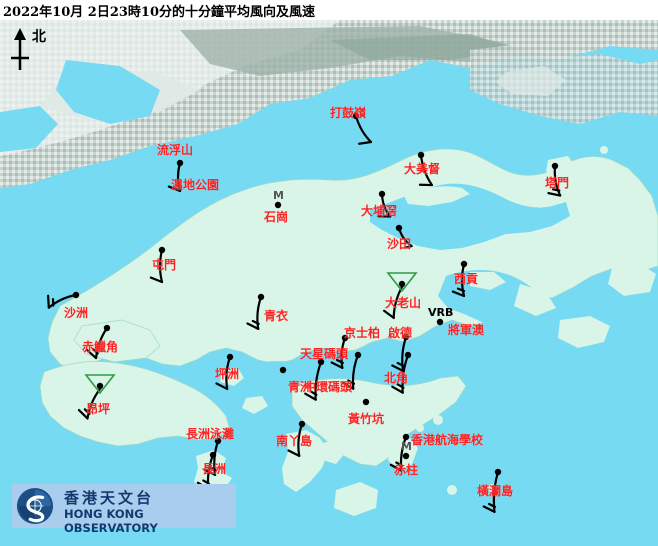 The image size is (658, 546). Describe the element at coordinates (396, 378) in the screenshot. I see `station-label-17: 北角` at that location.